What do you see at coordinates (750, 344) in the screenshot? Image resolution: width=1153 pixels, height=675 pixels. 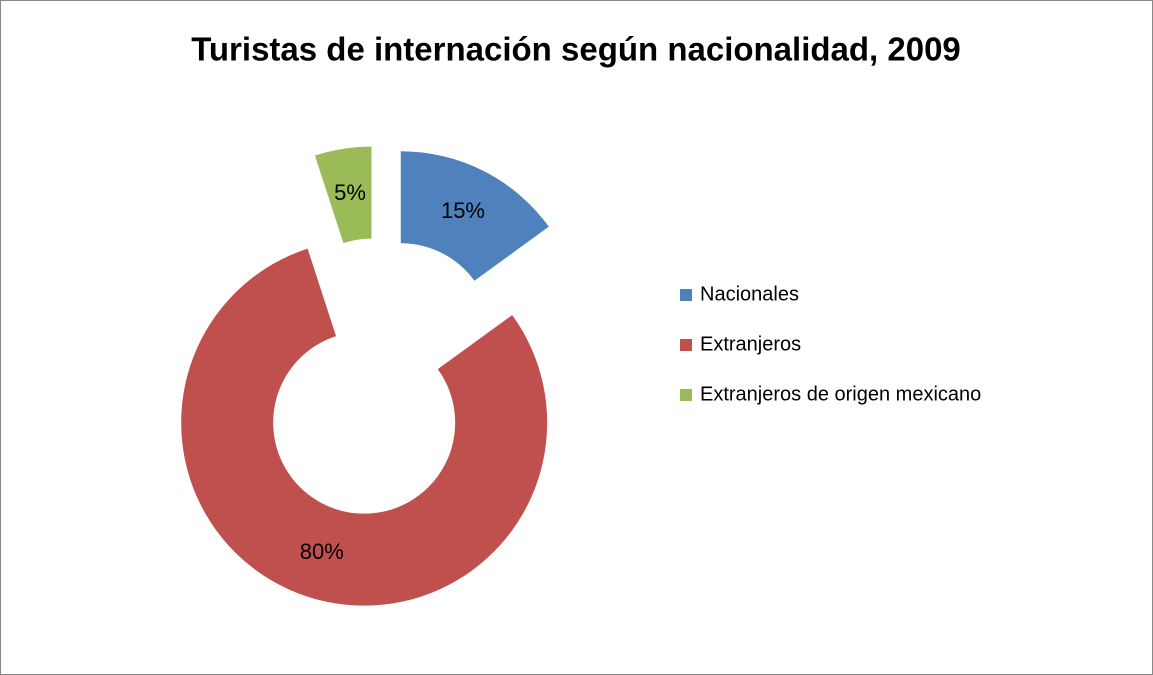 I see `legend-label: Extranjeros` at bounding box center [750, 344].